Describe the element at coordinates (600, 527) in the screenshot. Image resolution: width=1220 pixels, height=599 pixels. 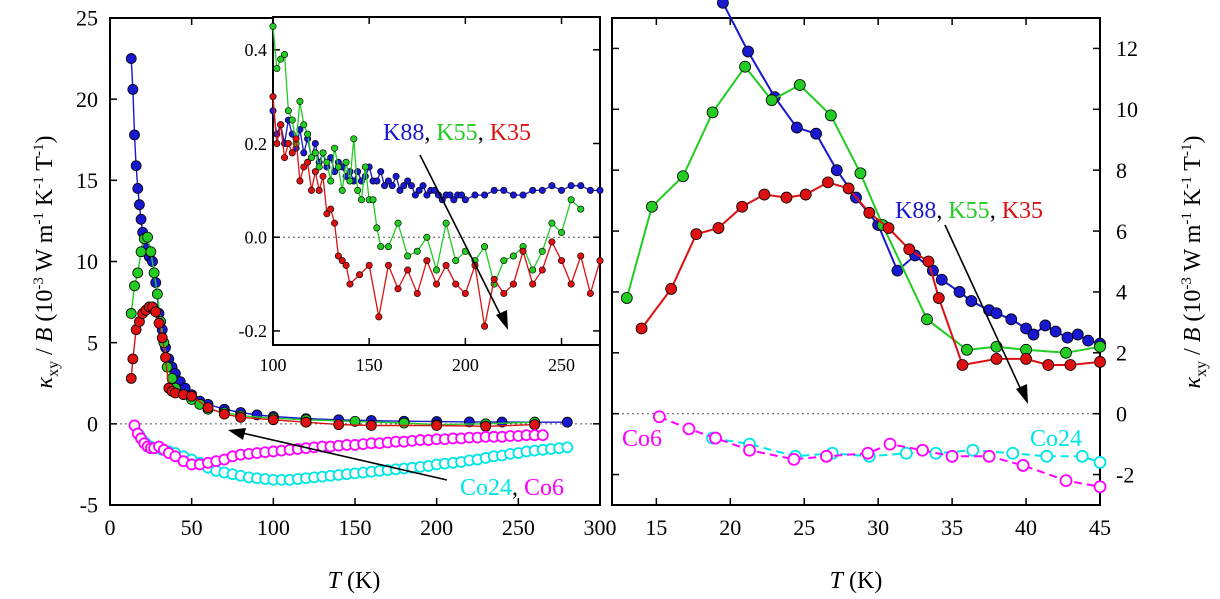
I see `x-tick-label: 300` at that location.